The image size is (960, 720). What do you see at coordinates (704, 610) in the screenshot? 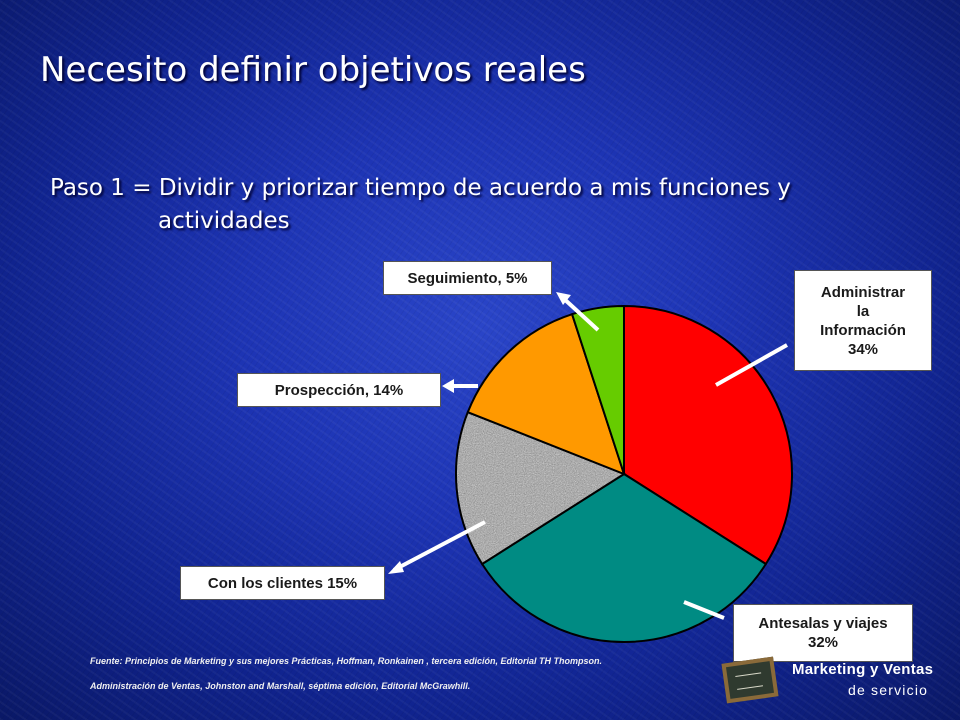
I see `leader-line-antesalas` at bounding box center [704, 610].